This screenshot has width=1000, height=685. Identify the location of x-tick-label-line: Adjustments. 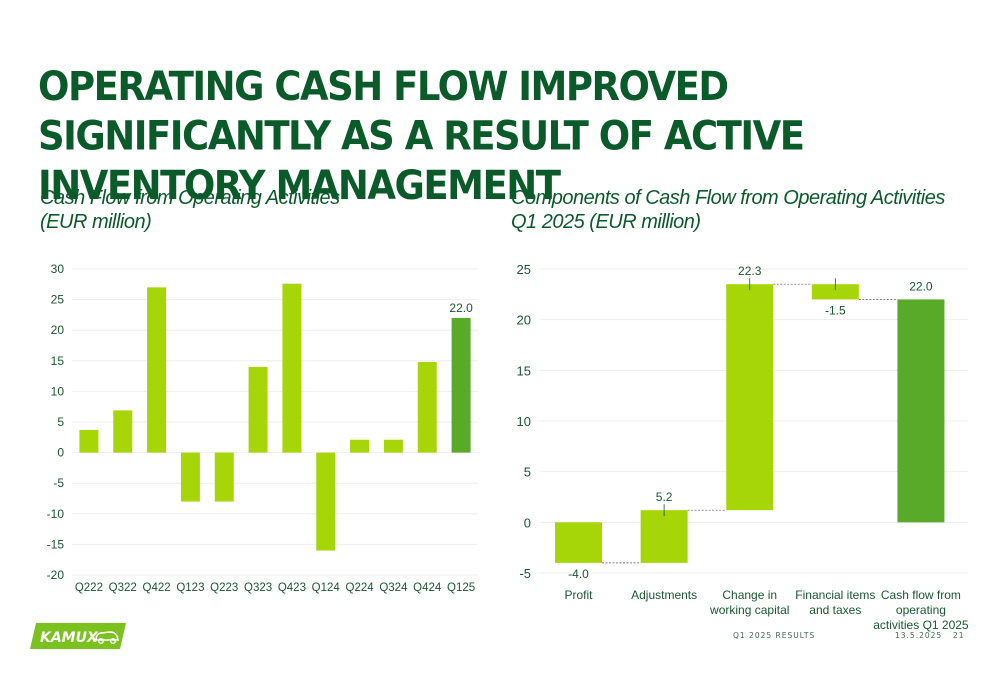
(664, 595).